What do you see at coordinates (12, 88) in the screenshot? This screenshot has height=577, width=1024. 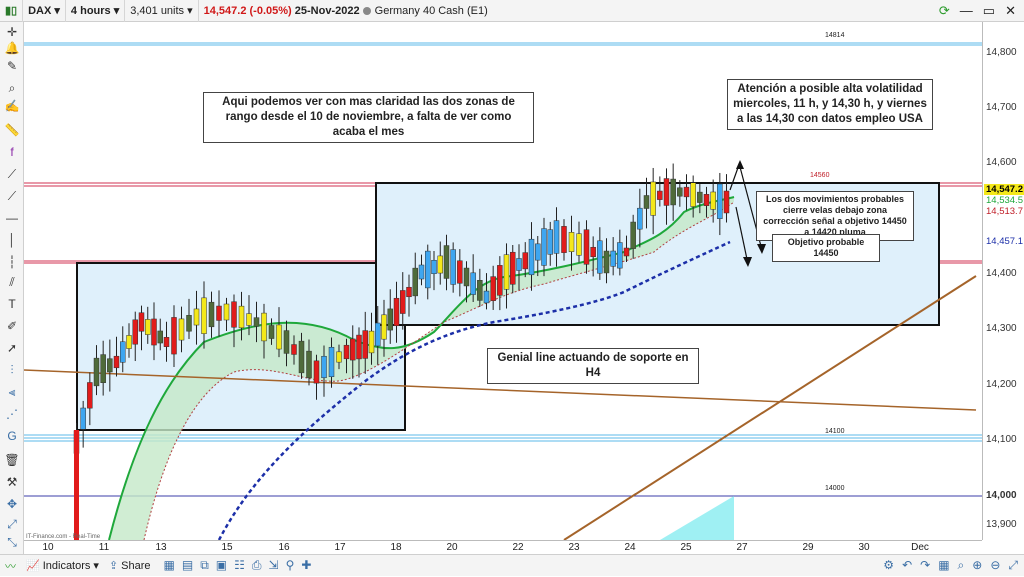 I see `magnifier-icon: ⌕` at bounding box center [12, 88].